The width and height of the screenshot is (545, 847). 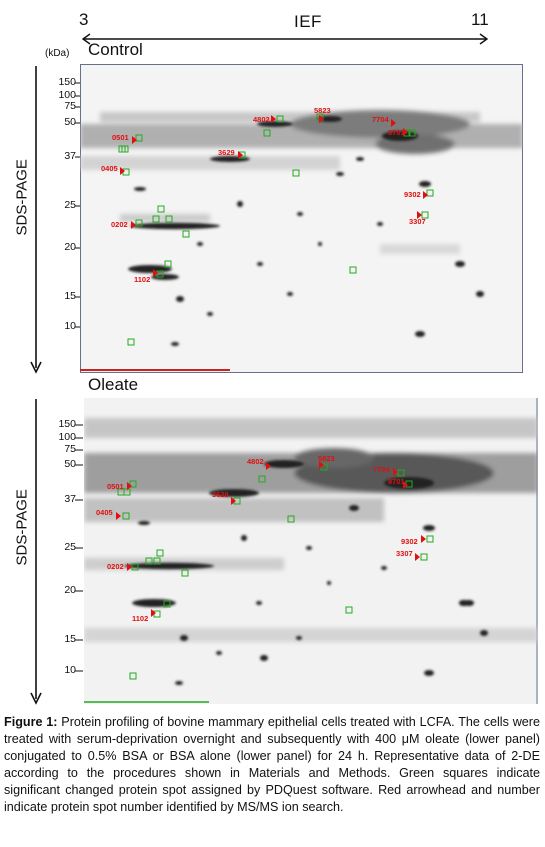 What do you see at coordinates (70, 205) in the screenshot?
I see `control-tick: 25` at bounding box center [70, 205].